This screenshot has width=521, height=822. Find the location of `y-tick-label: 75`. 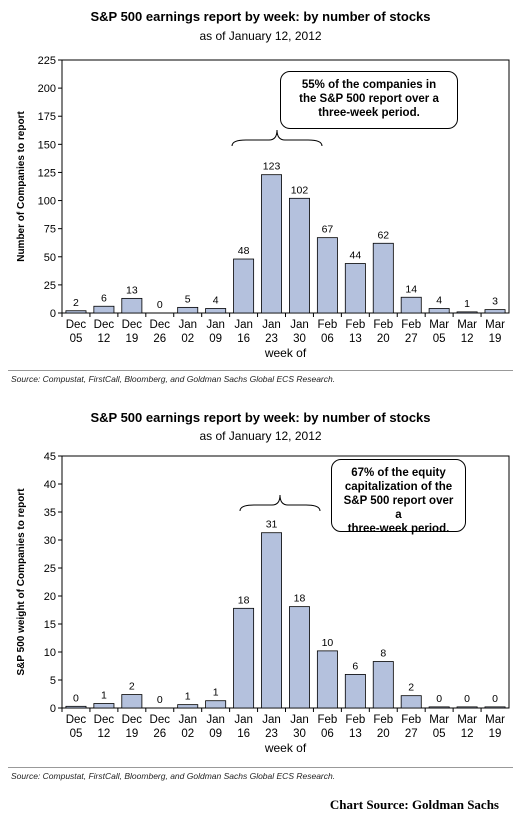

y-tick-label: 75 is located at coordinates (50, 230).